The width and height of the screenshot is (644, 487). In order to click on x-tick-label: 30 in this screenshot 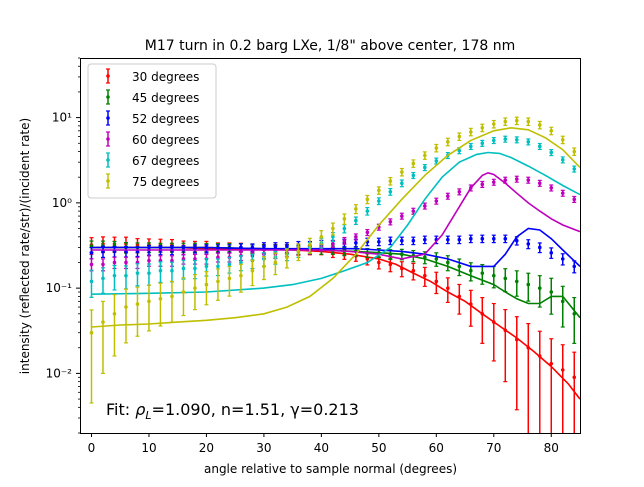, I will do `click(263, 448)`.